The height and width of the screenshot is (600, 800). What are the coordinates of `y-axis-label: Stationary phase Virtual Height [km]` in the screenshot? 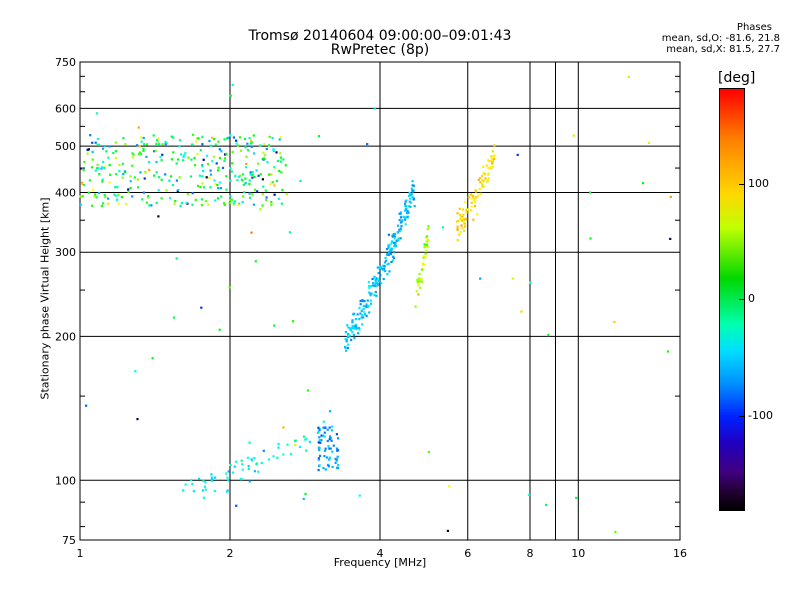 It's located at (45, 298).